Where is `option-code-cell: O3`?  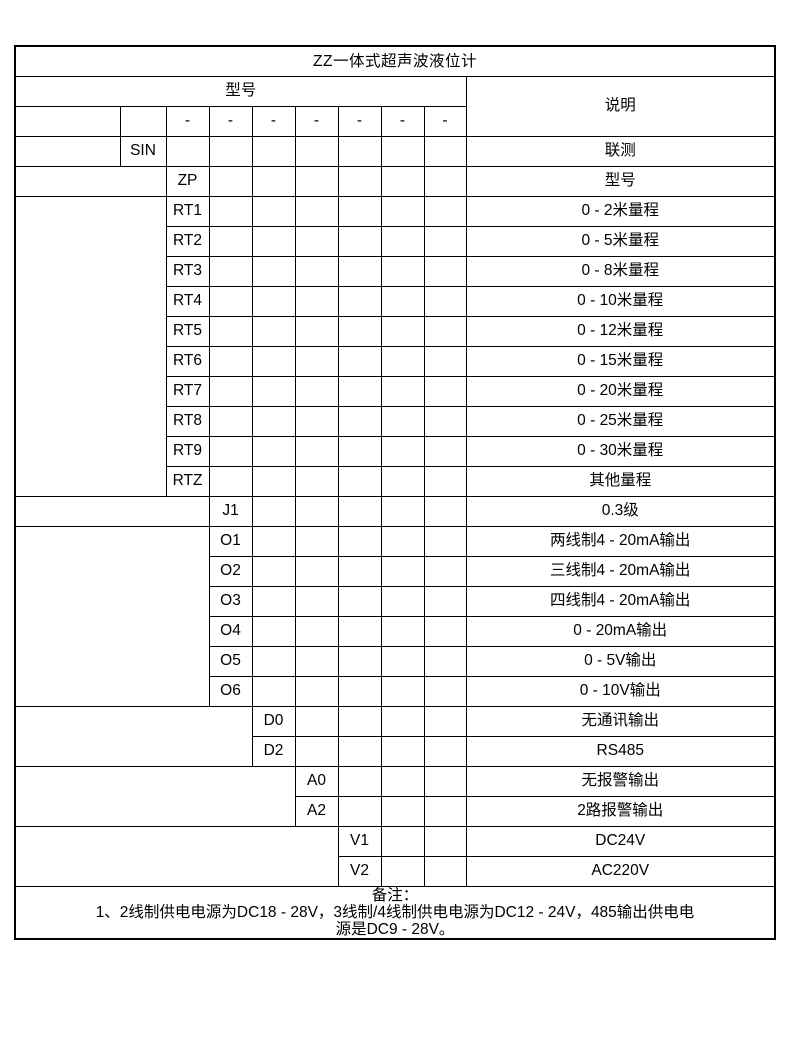 option-code-cell: O3 is located at coordinates (230, 601).